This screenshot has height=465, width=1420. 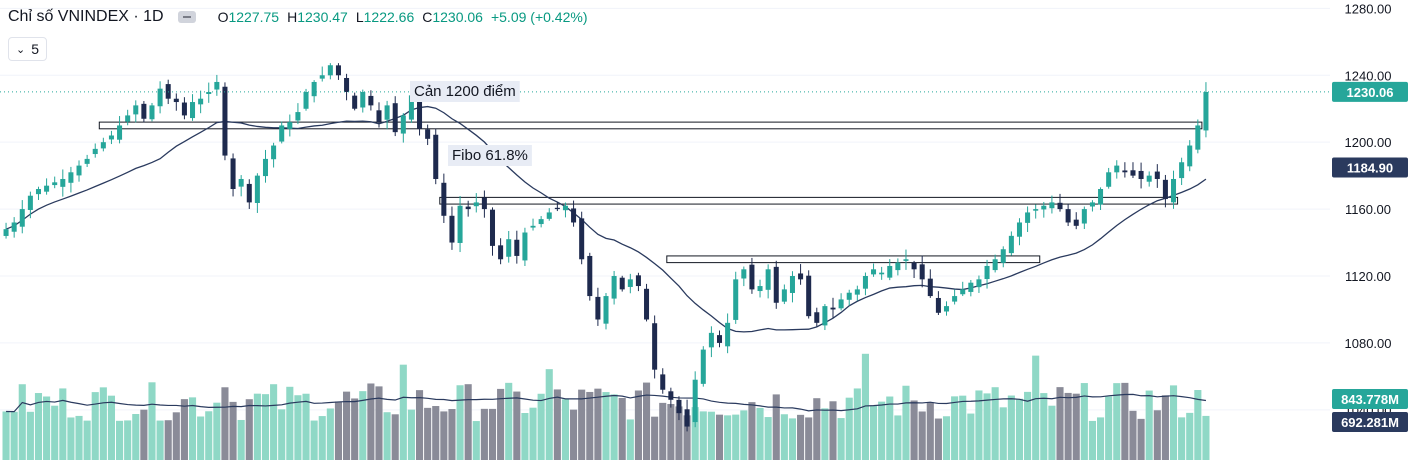 I want to click on volume-ma-value-label: 692.281M, so click(x=1370, y=422).